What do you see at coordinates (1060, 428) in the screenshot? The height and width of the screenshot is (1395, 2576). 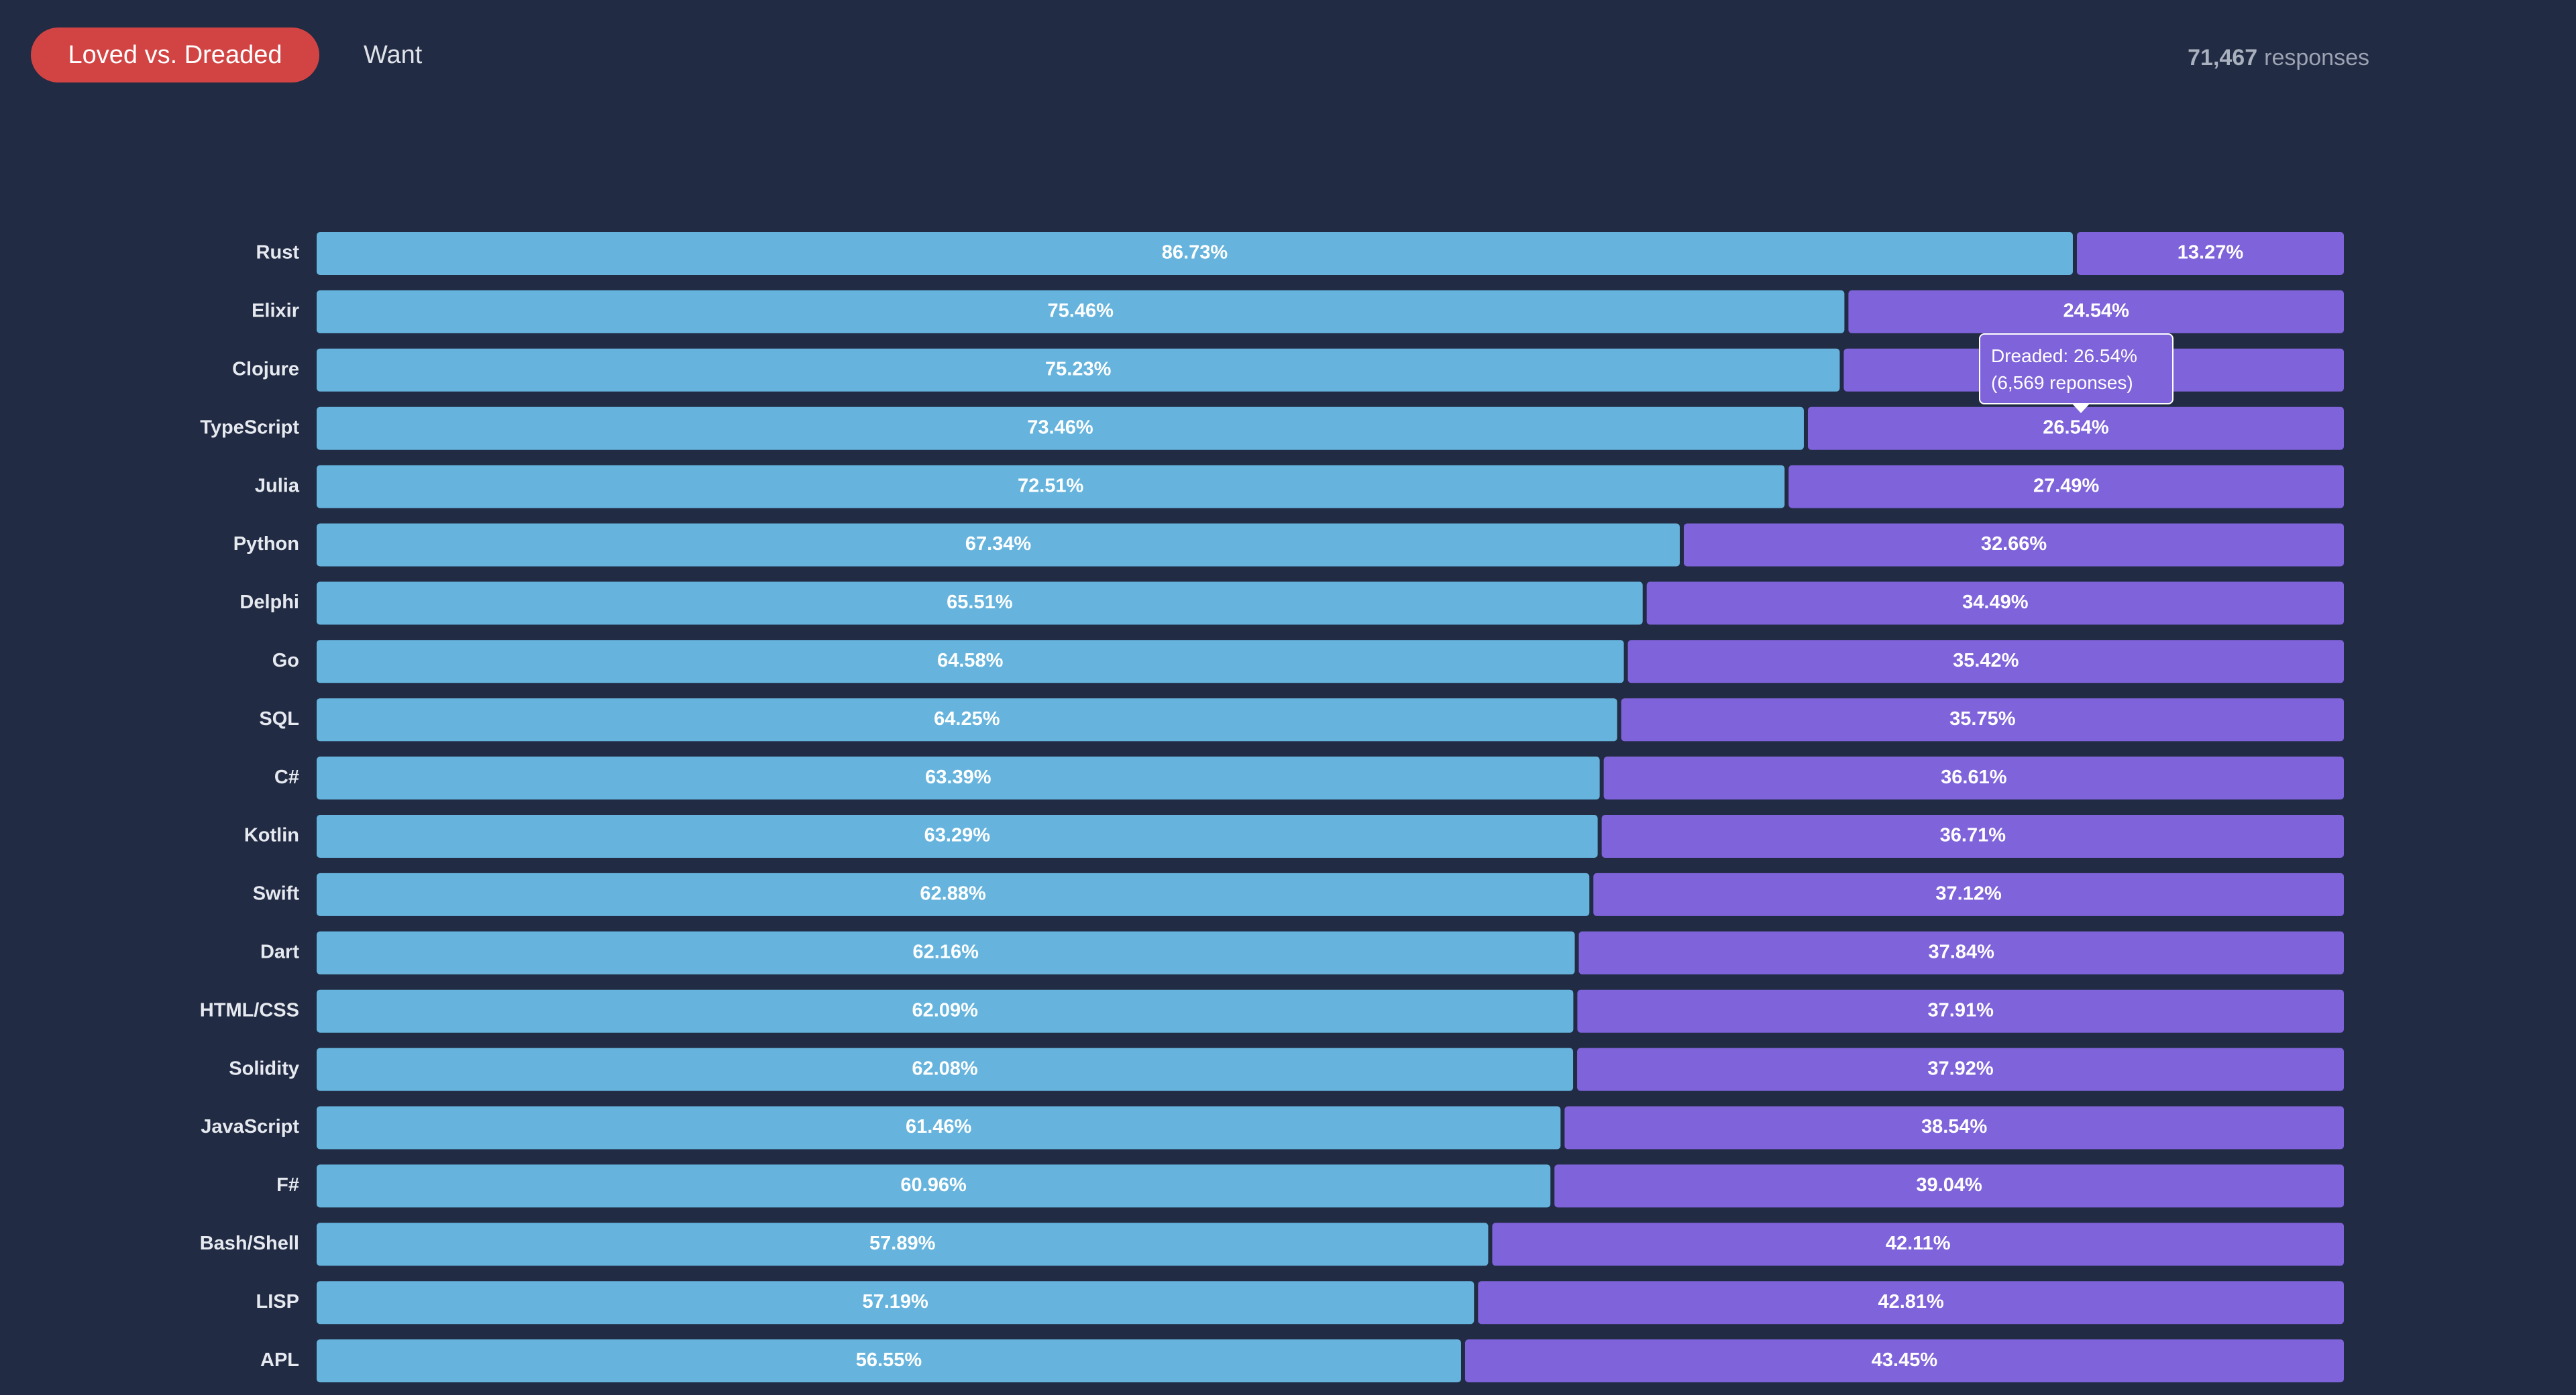 I see `loved-bar-typescript` at bounding box center [1060, 428].